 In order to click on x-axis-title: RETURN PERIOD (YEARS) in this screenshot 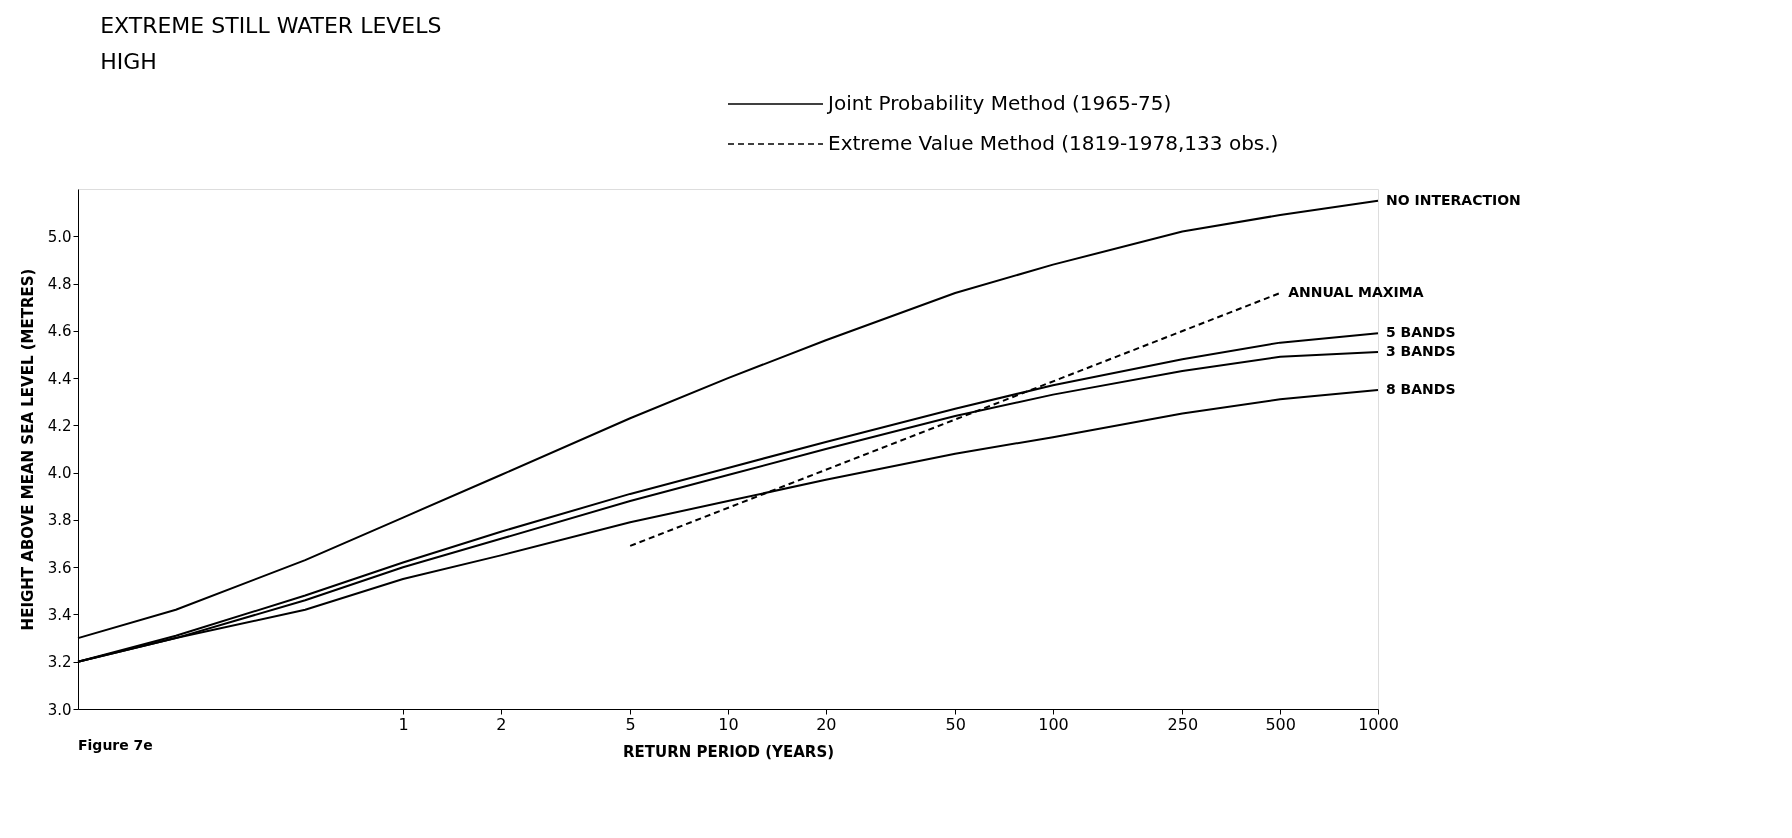, I will do `click(728, 751)`.